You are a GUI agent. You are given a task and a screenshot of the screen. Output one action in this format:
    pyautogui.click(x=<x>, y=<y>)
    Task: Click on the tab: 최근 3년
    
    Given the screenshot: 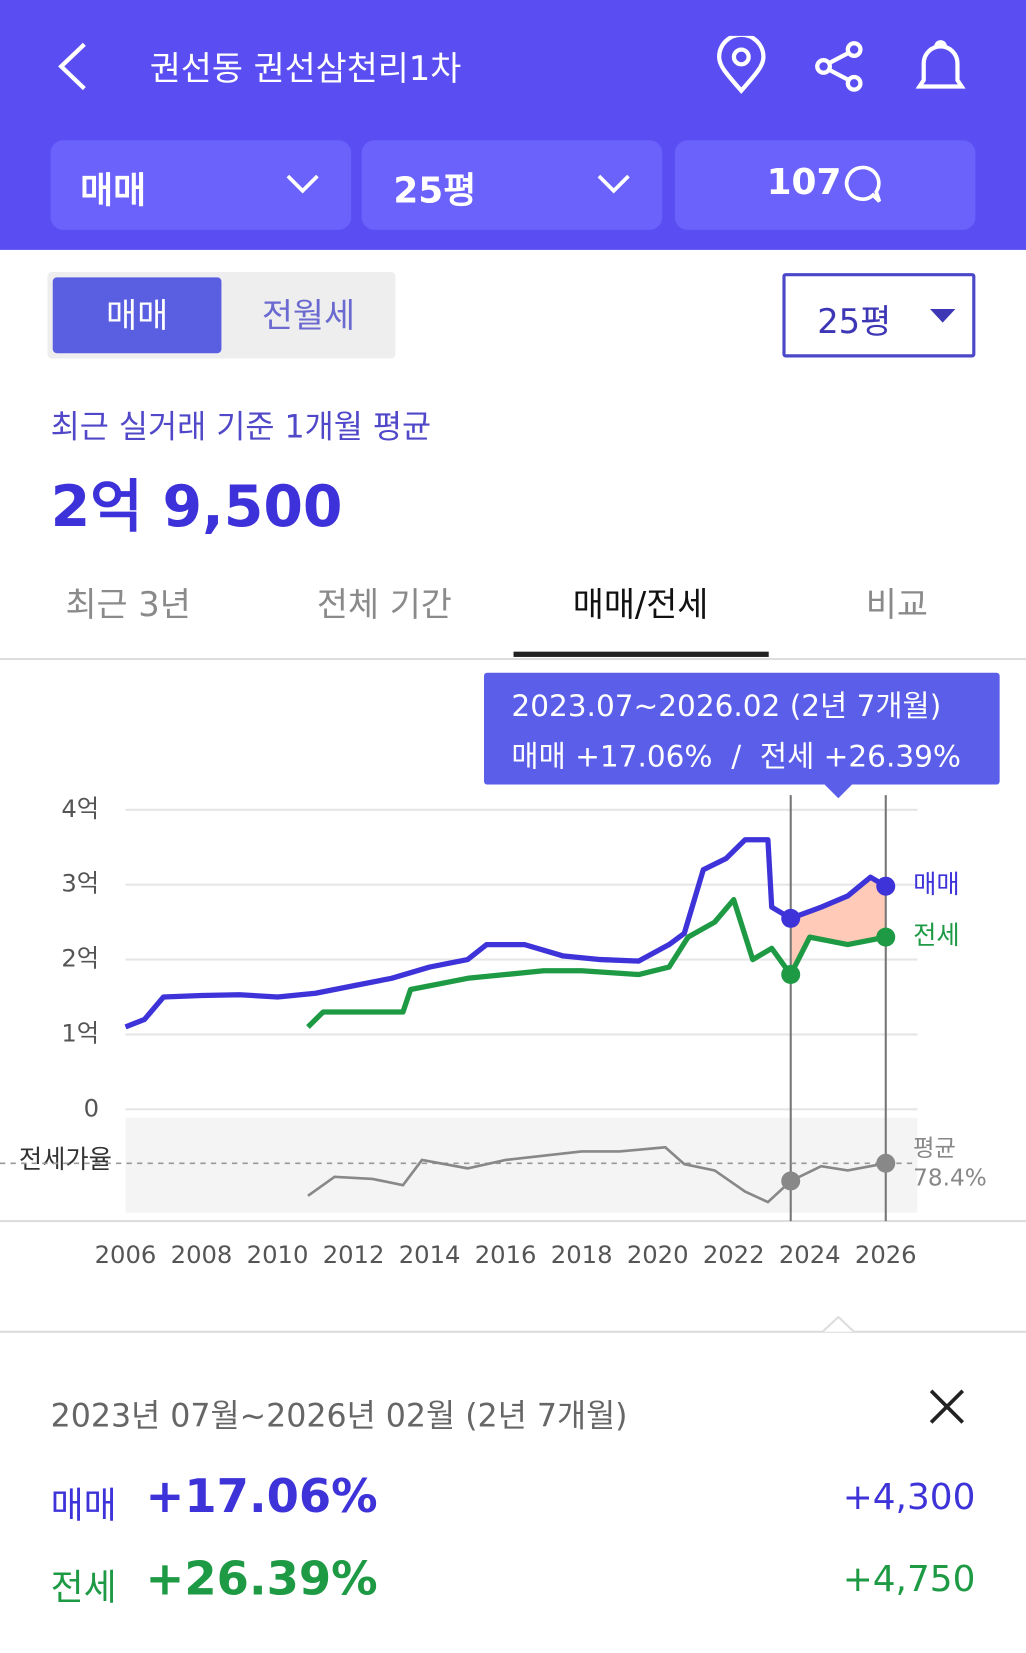 What is the action you would take?
    pyautogui.click(x=128, y=604)
    